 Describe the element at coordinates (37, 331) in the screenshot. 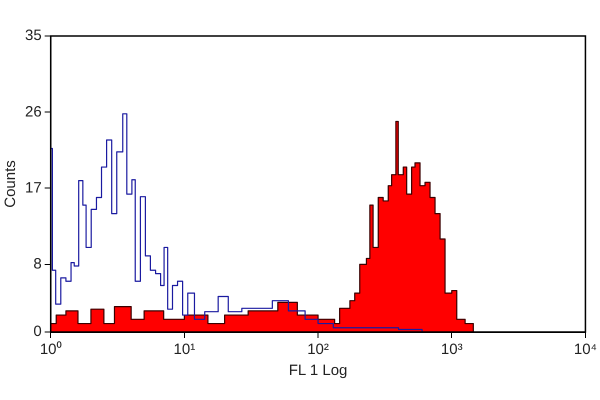

I see `y-tick-label: 0` at that location.